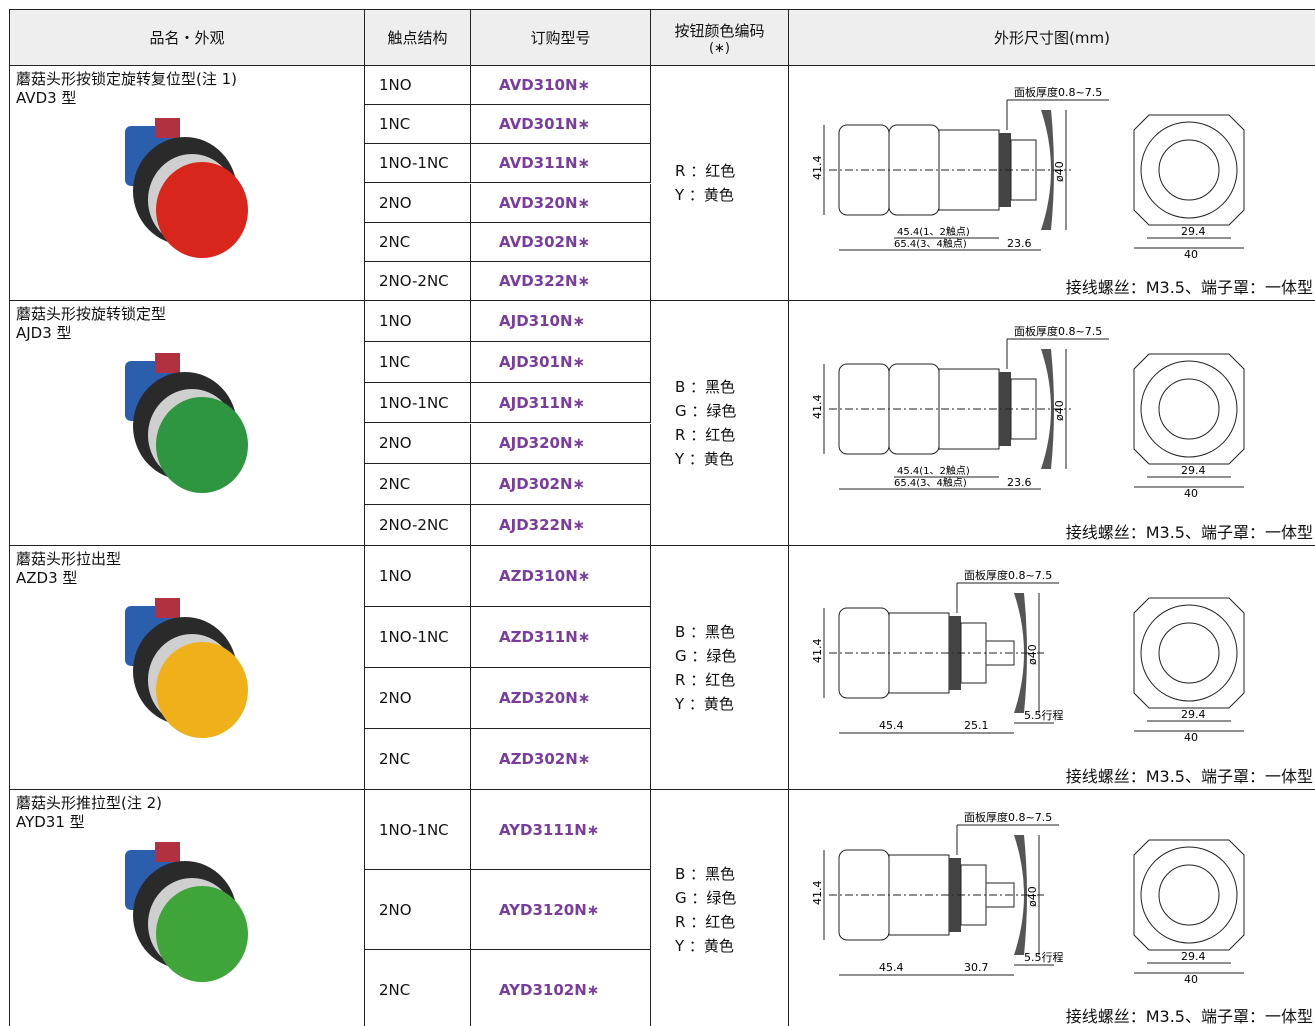  I want to click on order-cell: AVD301N∗, so click(561, 125).